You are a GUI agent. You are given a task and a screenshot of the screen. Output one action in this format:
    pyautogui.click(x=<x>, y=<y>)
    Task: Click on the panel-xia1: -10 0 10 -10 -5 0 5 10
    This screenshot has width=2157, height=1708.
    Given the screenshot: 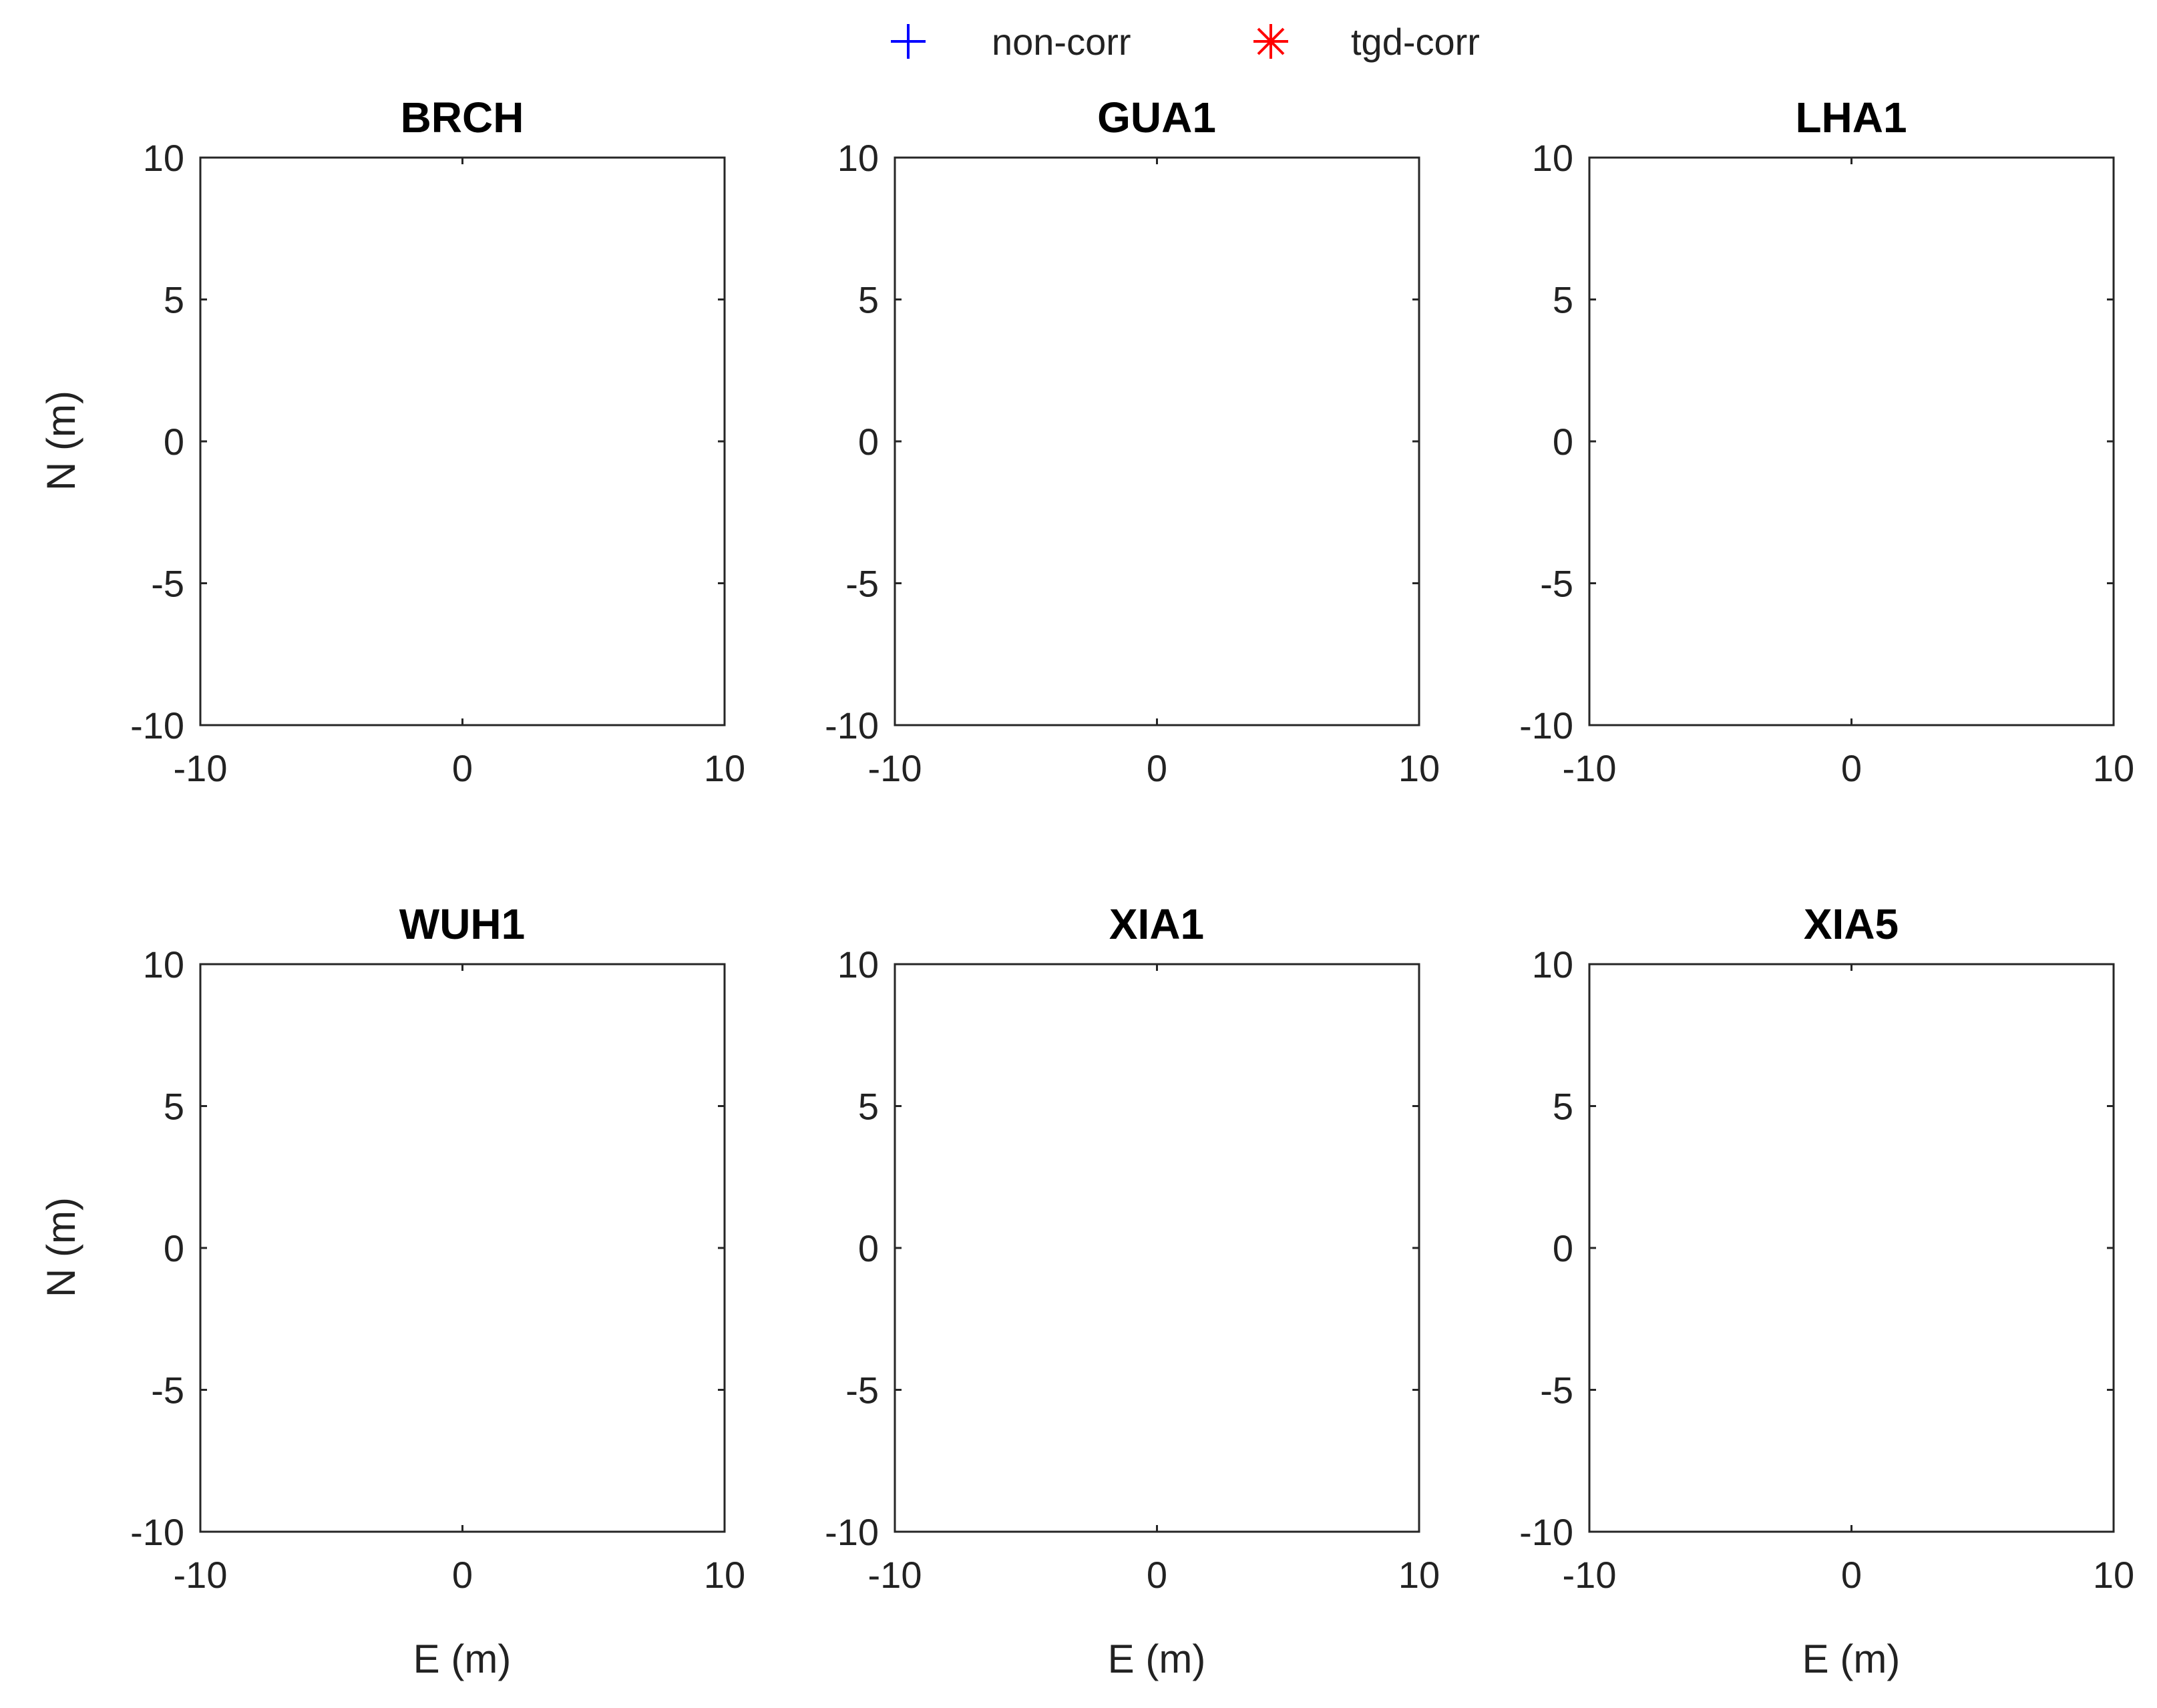 What is the action you would take?
    pyautogui.click(x=1132, y=1269)
    